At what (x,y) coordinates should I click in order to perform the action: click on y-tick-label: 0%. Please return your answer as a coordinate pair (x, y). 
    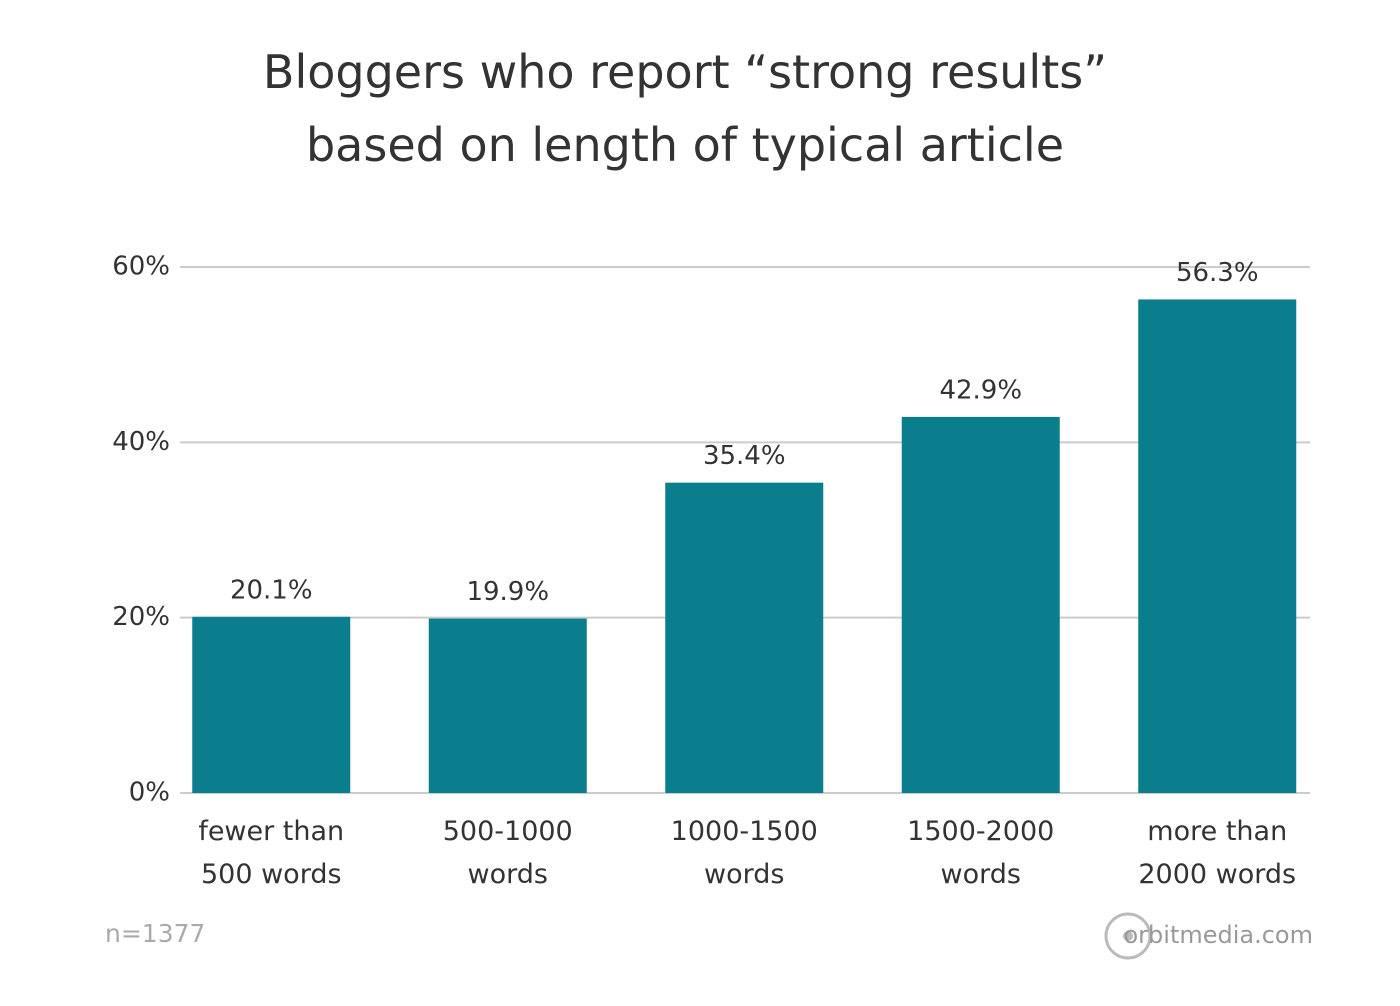
    Looking at the image, I should click on (149, 793).